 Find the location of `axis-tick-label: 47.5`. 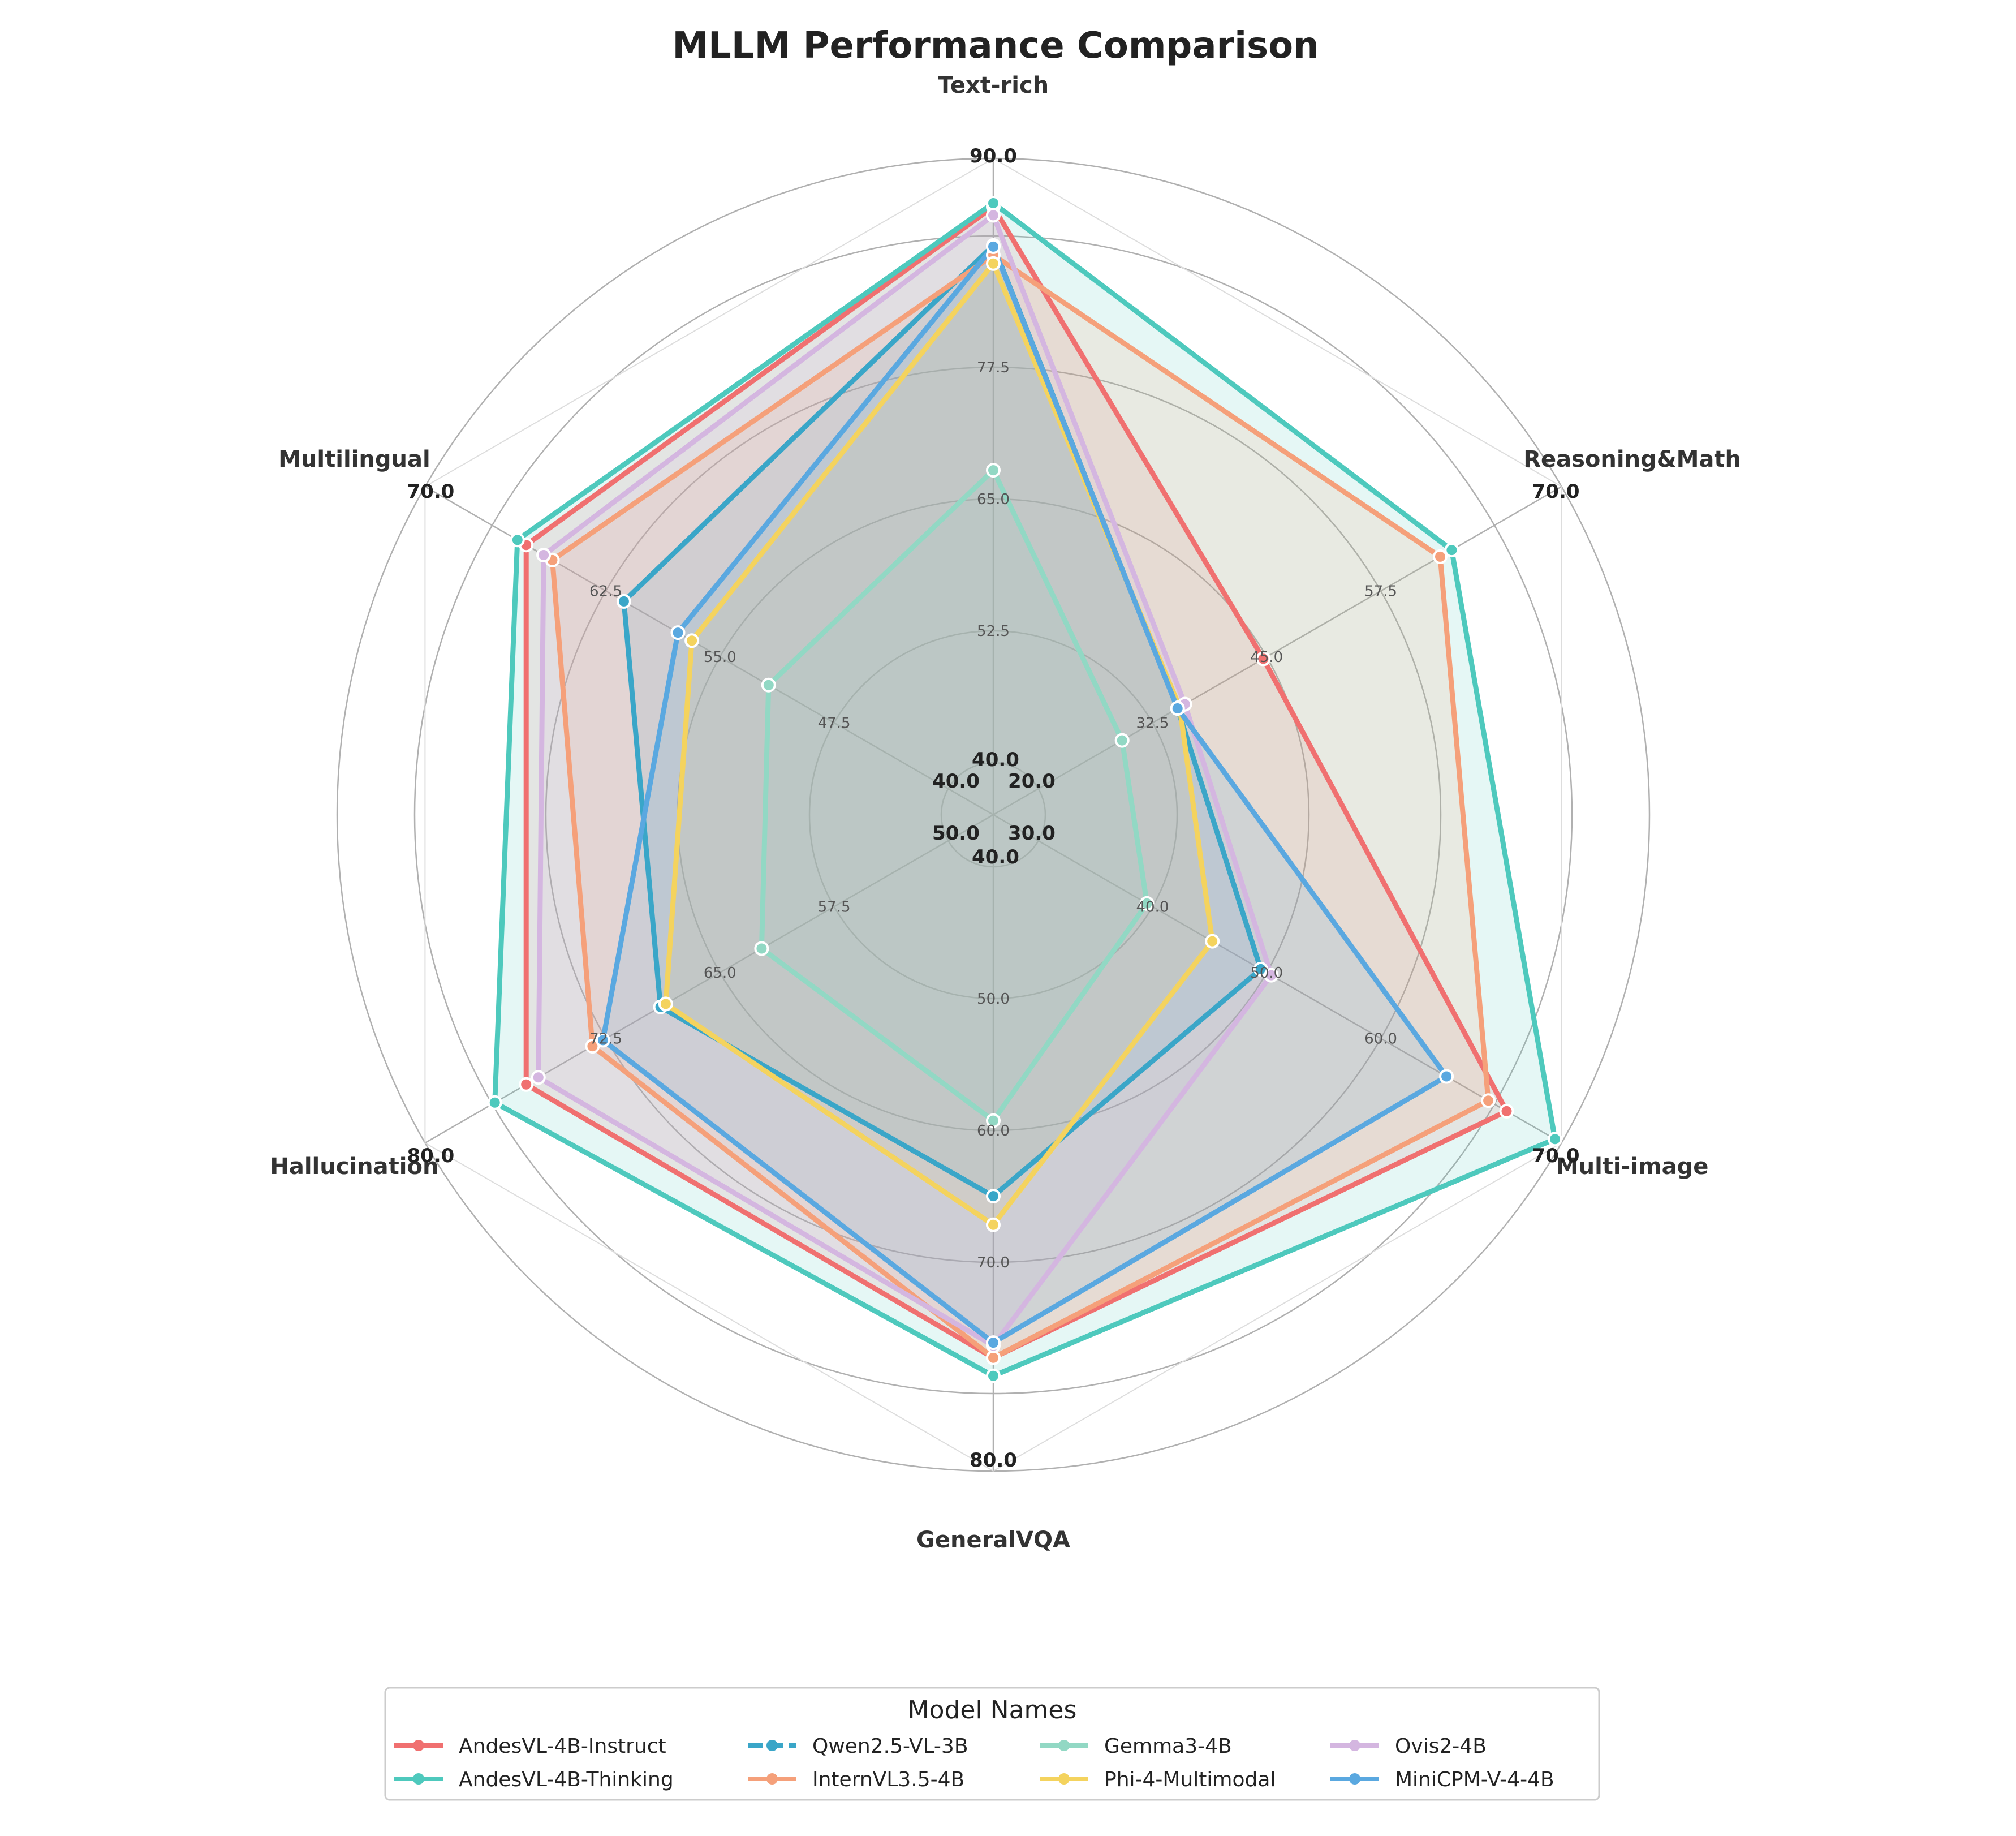

axis-tick-label: 47.5 is located at coordinates (834, 723).